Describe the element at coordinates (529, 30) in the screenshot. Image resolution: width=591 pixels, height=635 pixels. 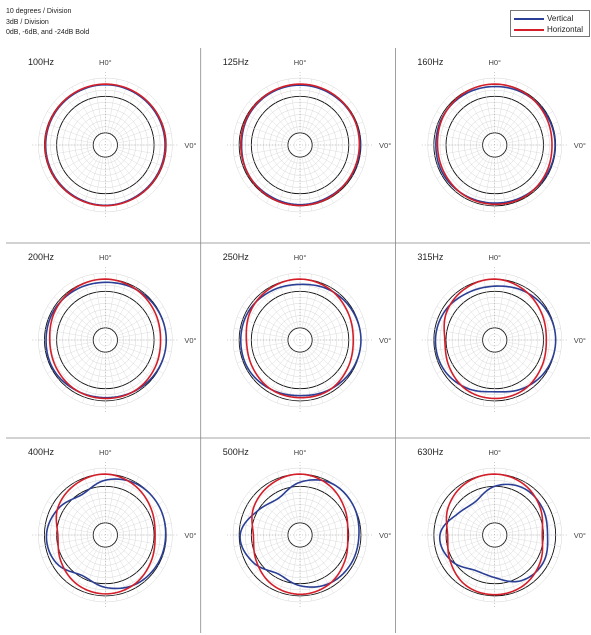
I see `legend-swatch-horizontal` at that location.